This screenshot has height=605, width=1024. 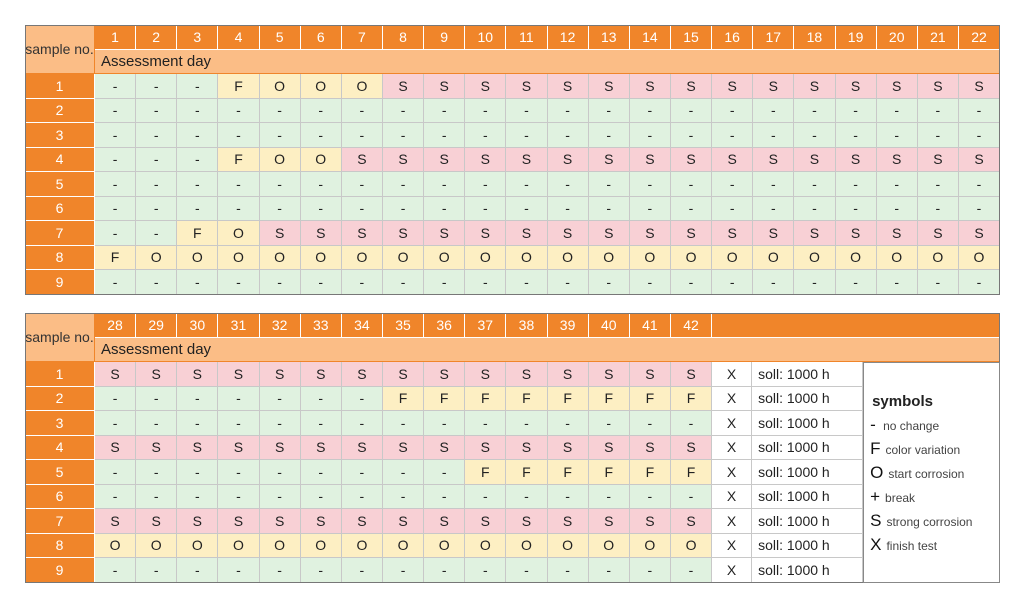 What do you see at coordinates (527, 37) in the screenshot?
I see `day-header: 11` at bounding box center [527, 37].